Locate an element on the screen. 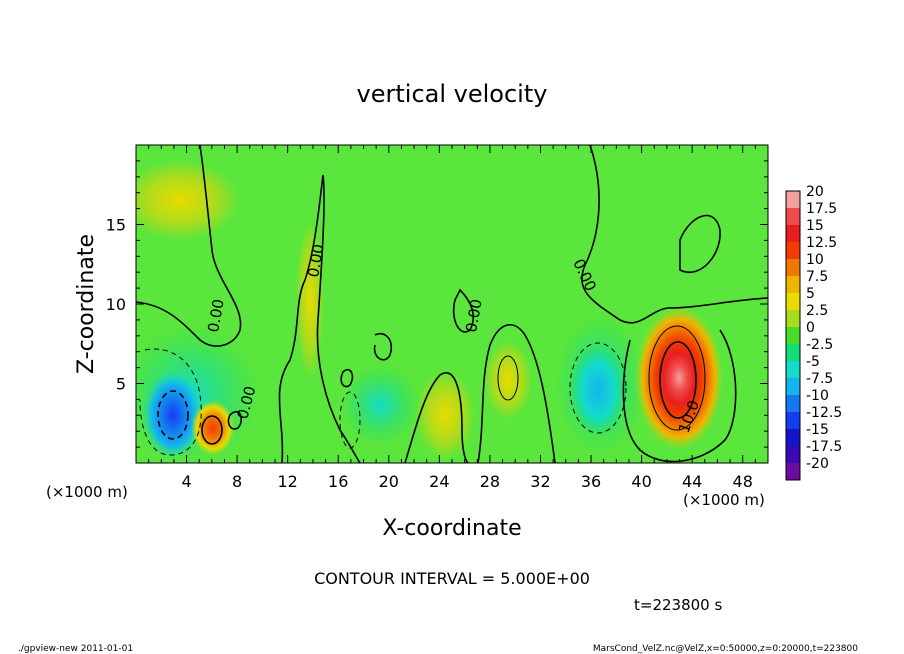  contour-negative-5-center is located at coordinates (350, 420).